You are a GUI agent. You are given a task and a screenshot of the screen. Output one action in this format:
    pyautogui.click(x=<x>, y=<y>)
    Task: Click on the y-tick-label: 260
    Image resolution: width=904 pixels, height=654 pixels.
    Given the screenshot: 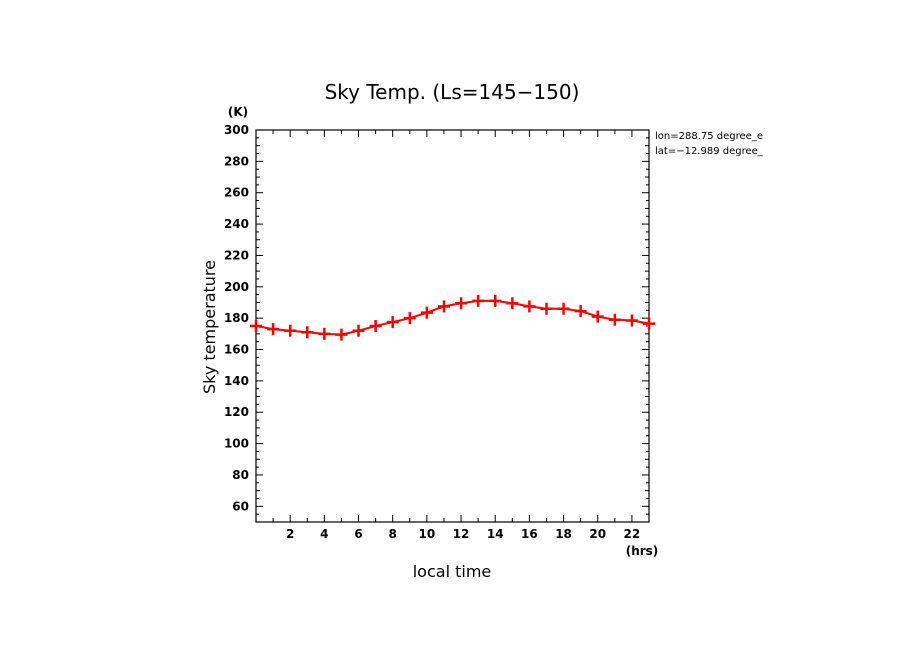 What is the action you would take?
    pyautogui.click(x=236, y=193)
    